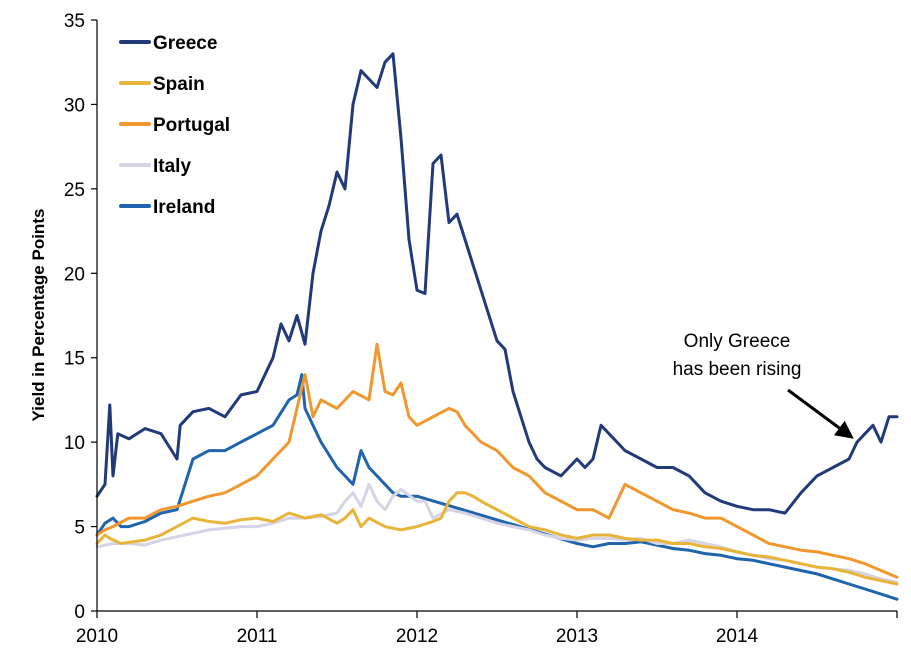  Describe the element at coordinates (737, 341) in the screenshot. I see `annotation-line-1: Only Greece` at that location.